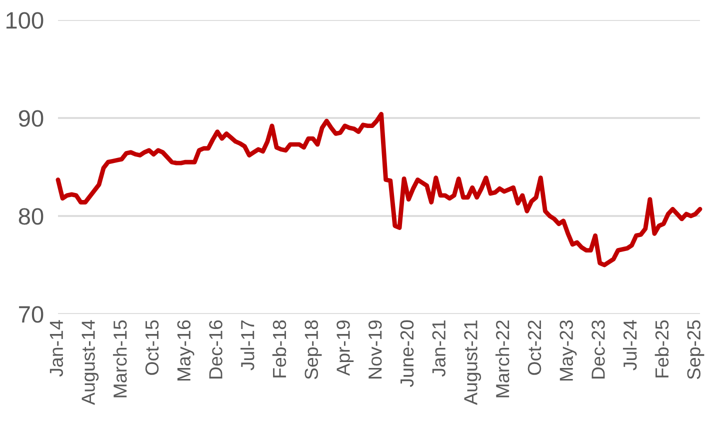  I want to click on x-tick-label: June-20, so click(407, 354).